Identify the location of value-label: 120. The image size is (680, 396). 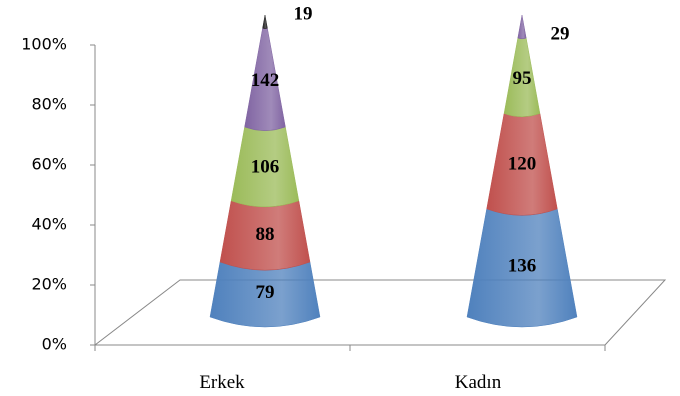
(522, 164).